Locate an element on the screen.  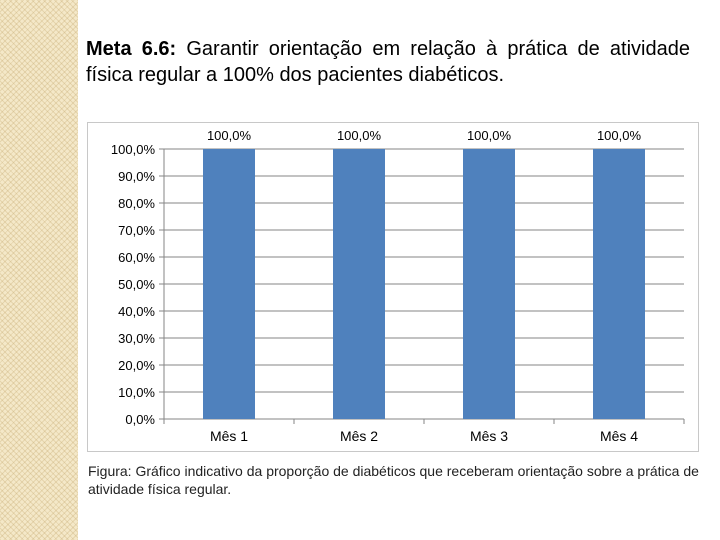
y-tick-label: 20,0% is located at coordinates (136, 365).